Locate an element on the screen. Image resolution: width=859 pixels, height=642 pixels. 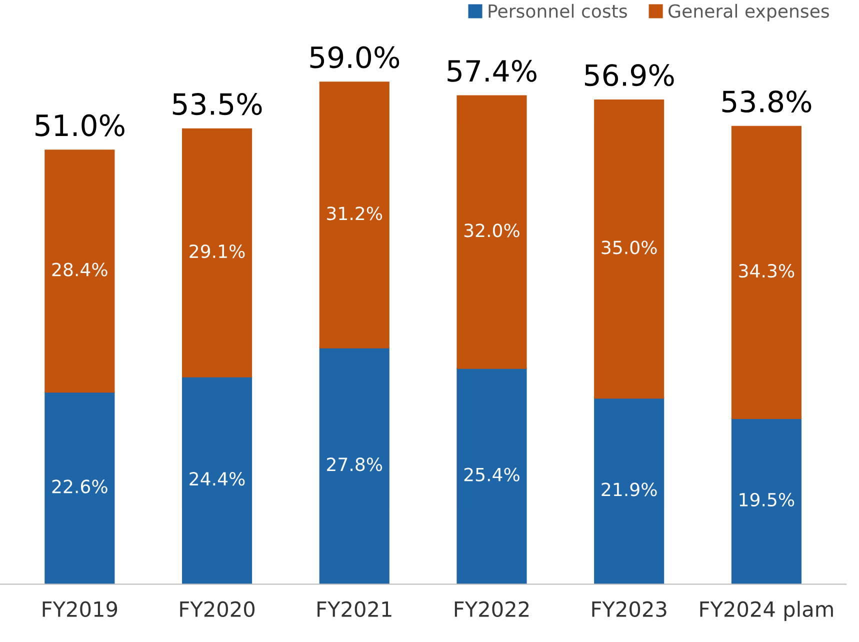
x-tick-label: FY2019 is located at coordinates (80, 609).